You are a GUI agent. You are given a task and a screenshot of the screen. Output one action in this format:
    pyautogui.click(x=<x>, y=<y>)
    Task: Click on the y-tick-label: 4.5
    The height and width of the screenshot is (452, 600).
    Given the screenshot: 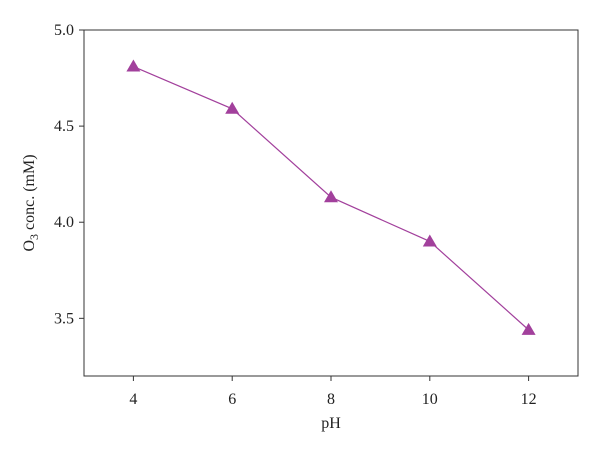 What is the action you would take?
    pyautogui.click(x=64, y=126)
    